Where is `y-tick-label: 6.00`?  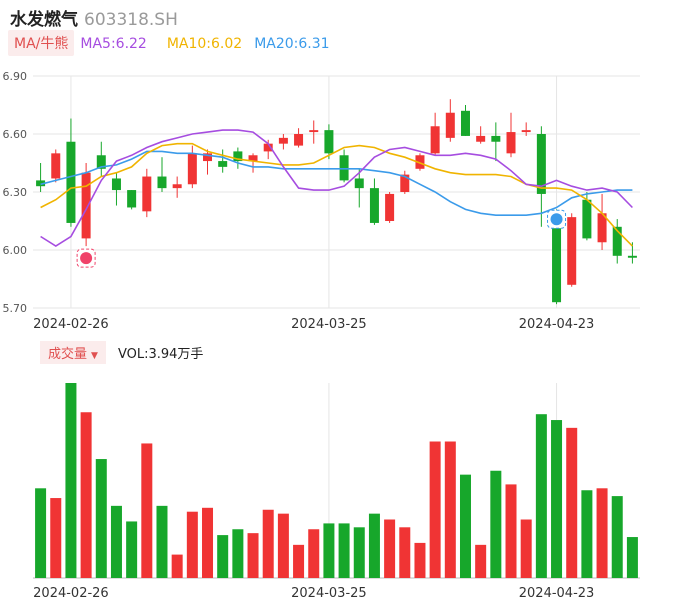
y-tick-label: 6.00 is located at coordinates (15, 250).